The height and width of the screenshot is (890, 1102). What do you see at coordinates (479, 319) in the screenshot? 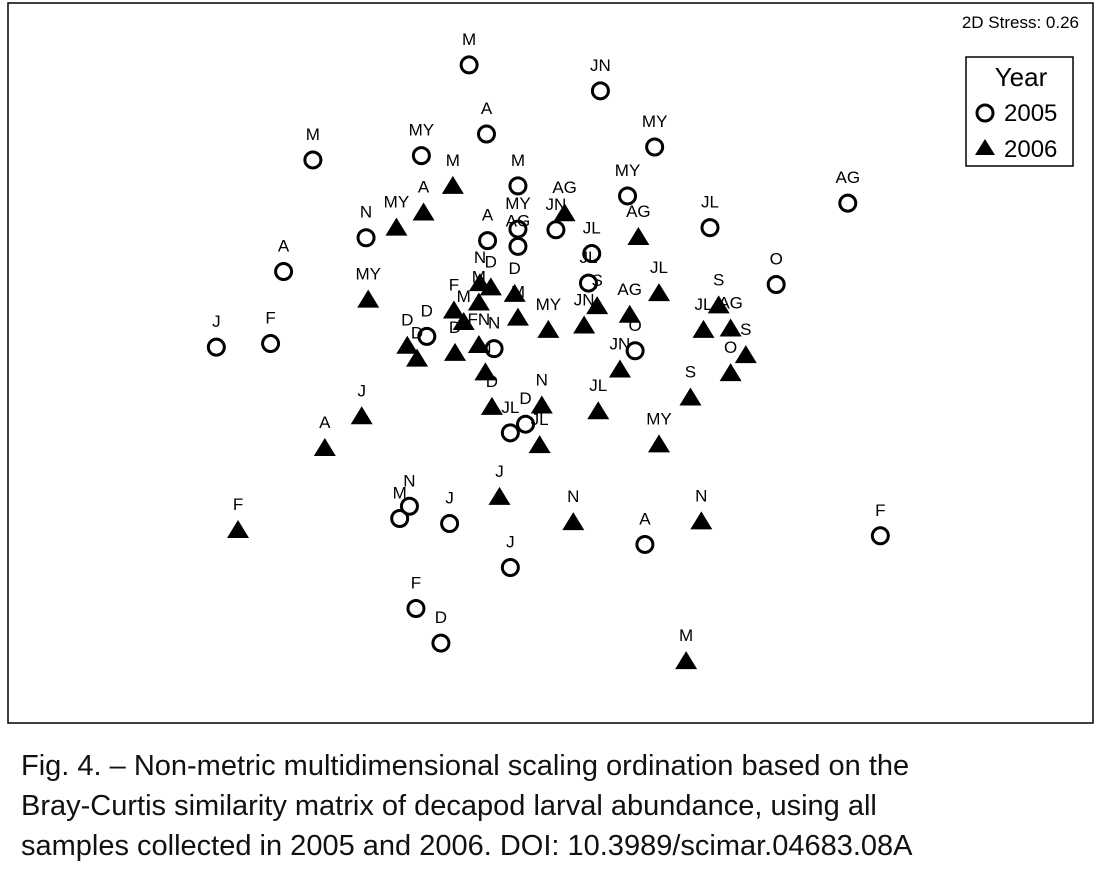
I see `point-label: FN` at bounding box center [479, 319].